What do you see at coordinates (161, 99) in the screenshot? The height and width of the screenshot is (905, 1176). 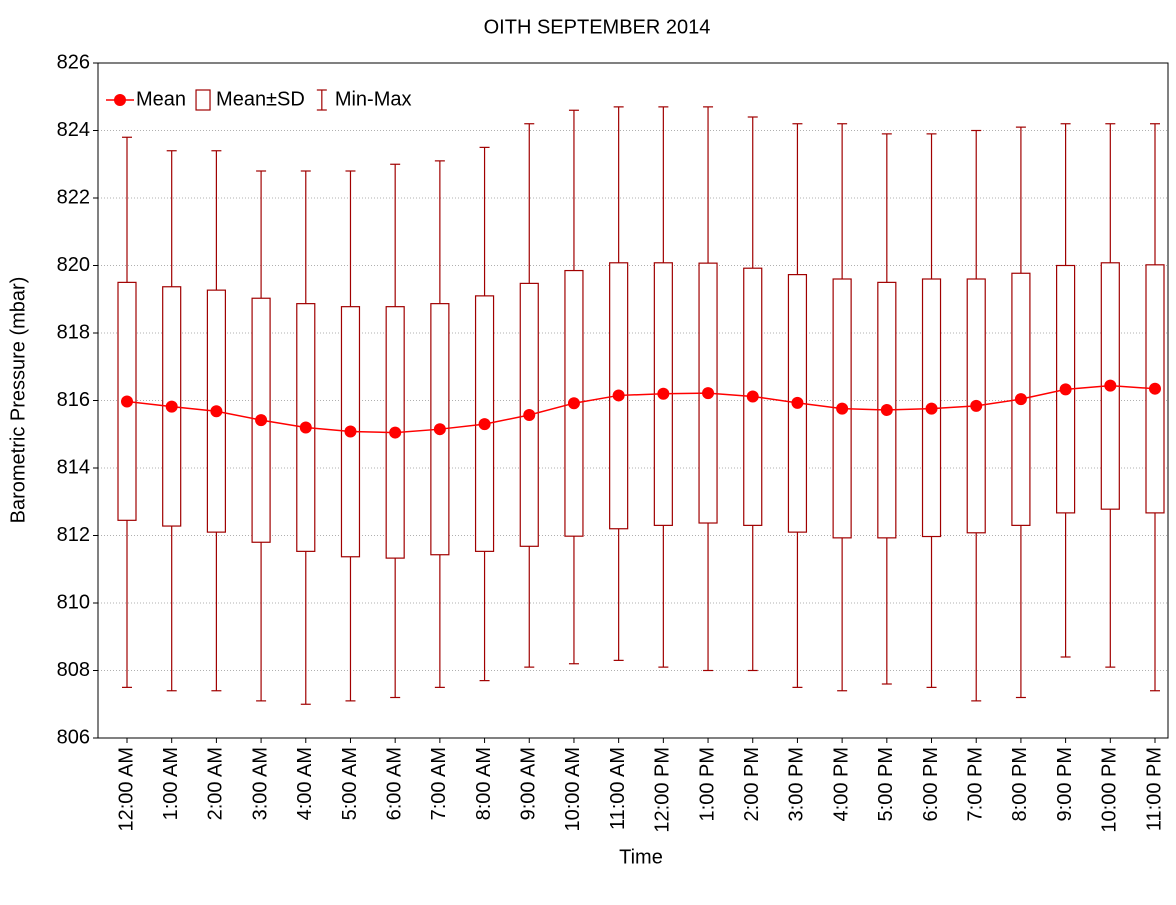 I see `legend-label: Mean` at bounding box center [161, 99].